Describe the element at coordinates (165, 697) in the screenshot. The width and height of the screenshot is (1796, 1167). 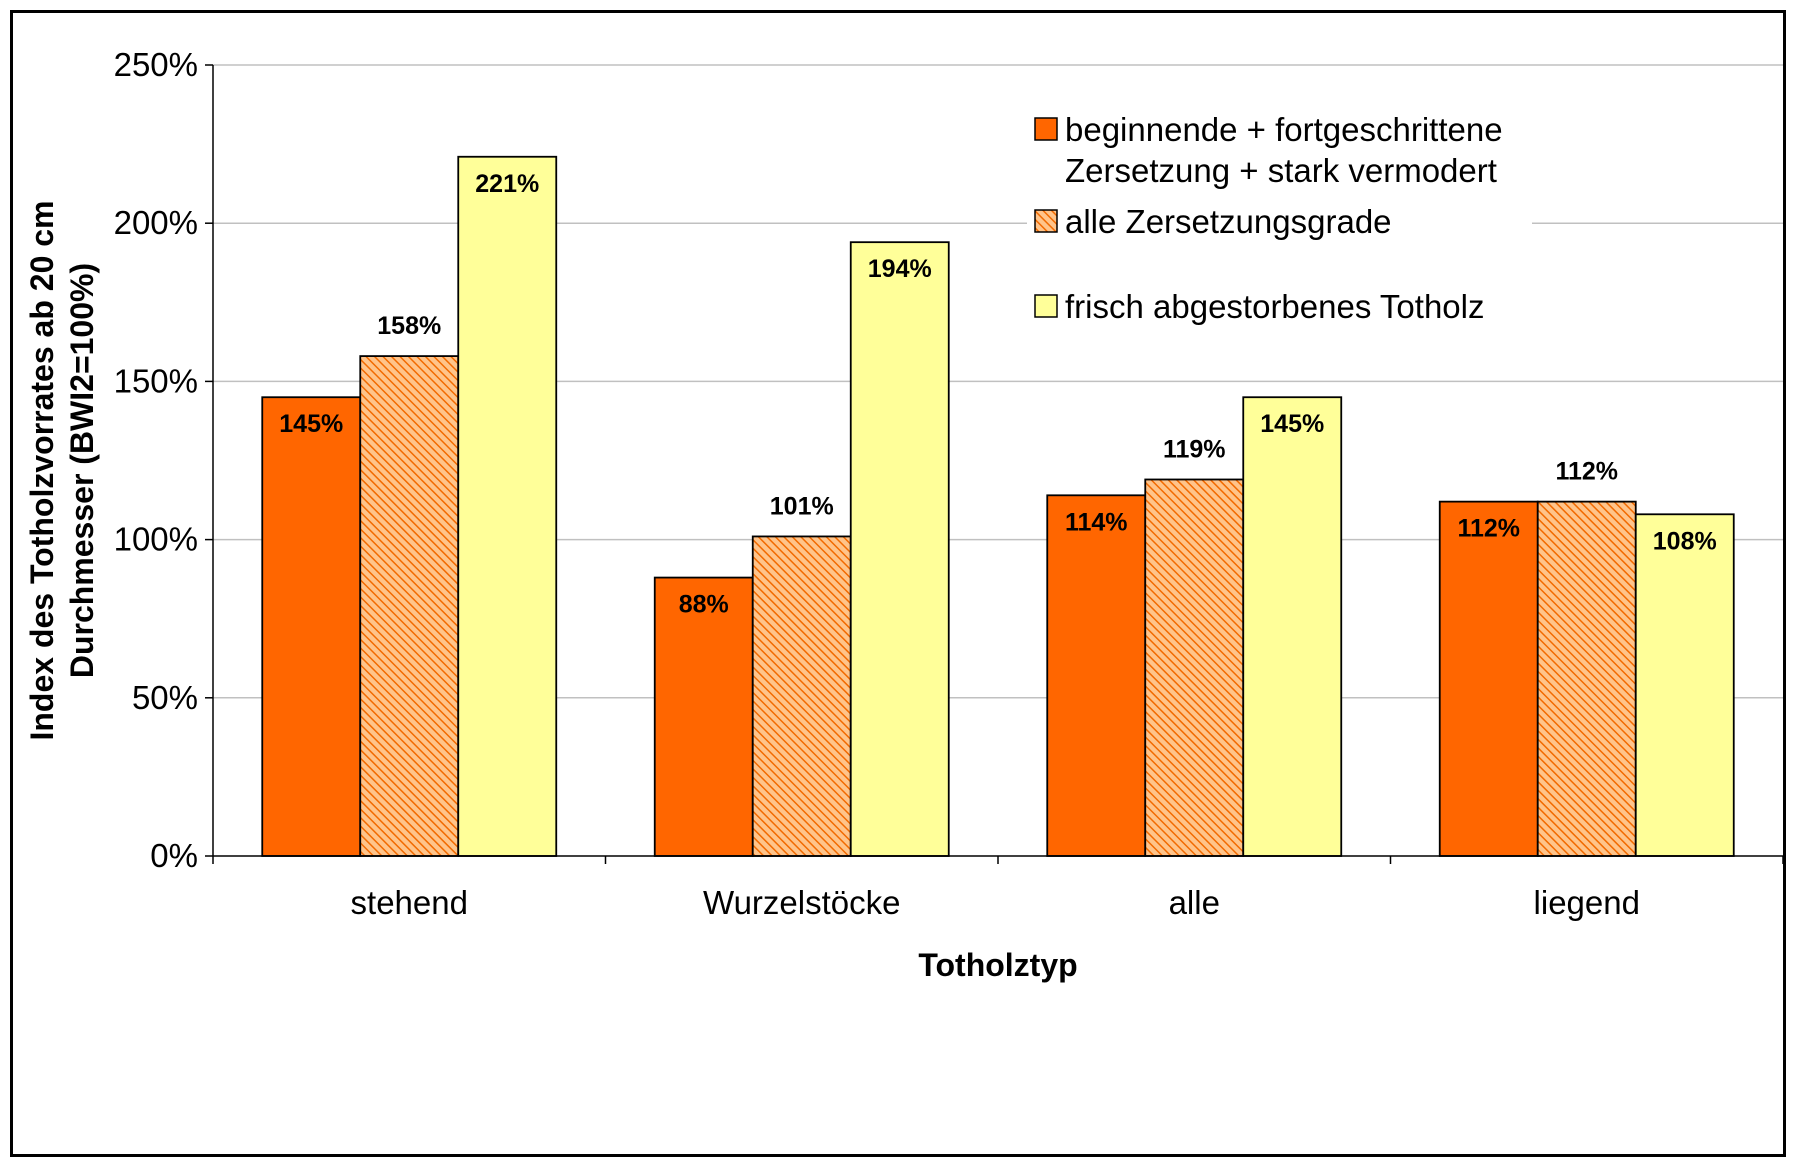
I see `y-tick-label: 50%` at that location.